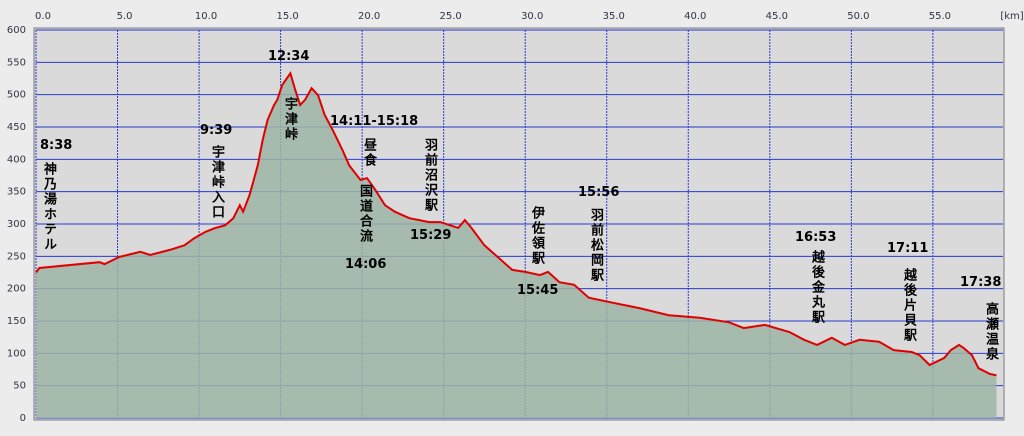 The image size is (1024, 436). What do you see at coordinates (16, 353) in the screenshot?
I see `y-tick-label: 100` at bounding box center [16, 353].